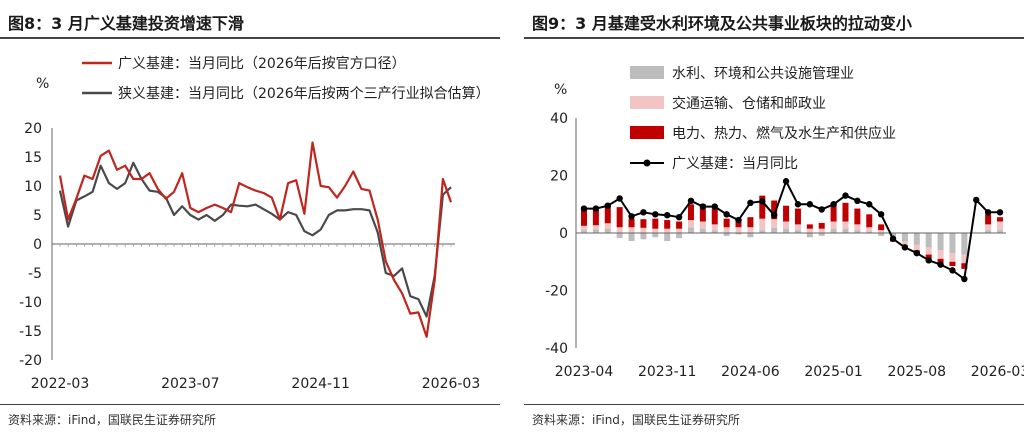  I want to click on title-divider, so click(774, 38).